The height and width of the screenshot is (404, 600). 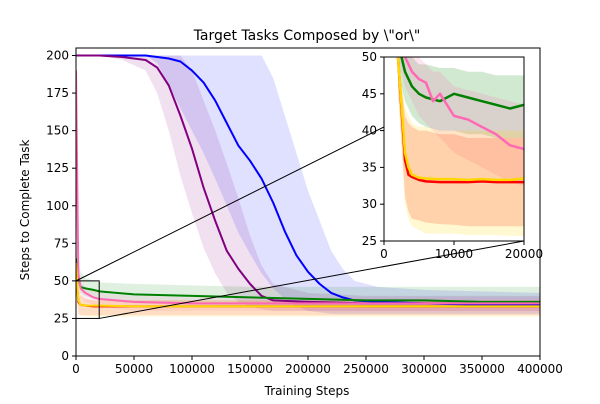 I want to click on main-x-tick-label-0: 0, so click(x=76, y=369).